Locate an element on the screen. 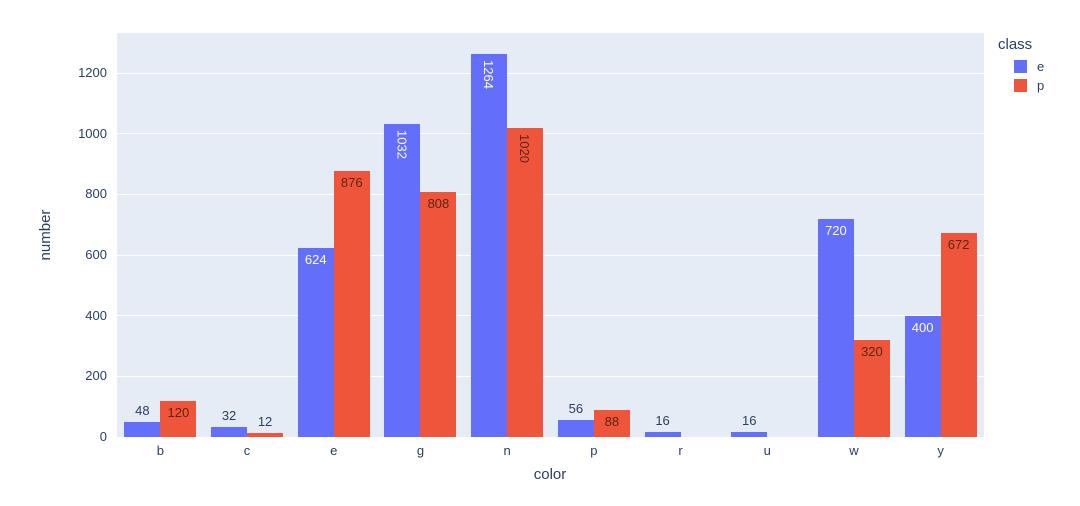 The width and height of the screenshot is (1080, 506). bar-e-n is located at coordinates (489, 245).